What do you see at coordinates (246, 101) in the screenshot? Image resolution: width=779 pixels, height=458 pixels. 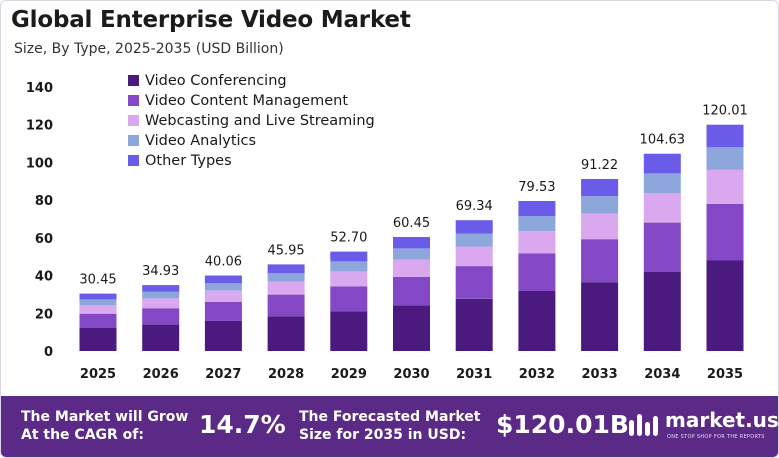 I see `legend-label: Video Content Management` at bounding box center [246, 101].